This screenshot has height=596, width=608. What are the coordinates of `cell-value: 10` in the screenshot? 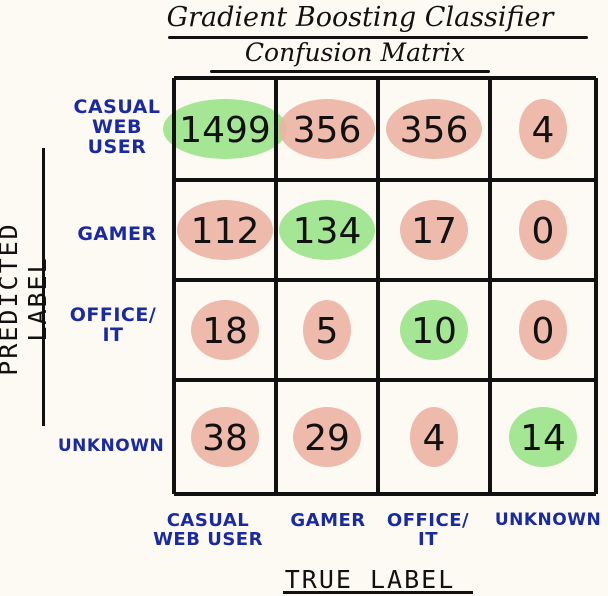 It's located at (434, 331).